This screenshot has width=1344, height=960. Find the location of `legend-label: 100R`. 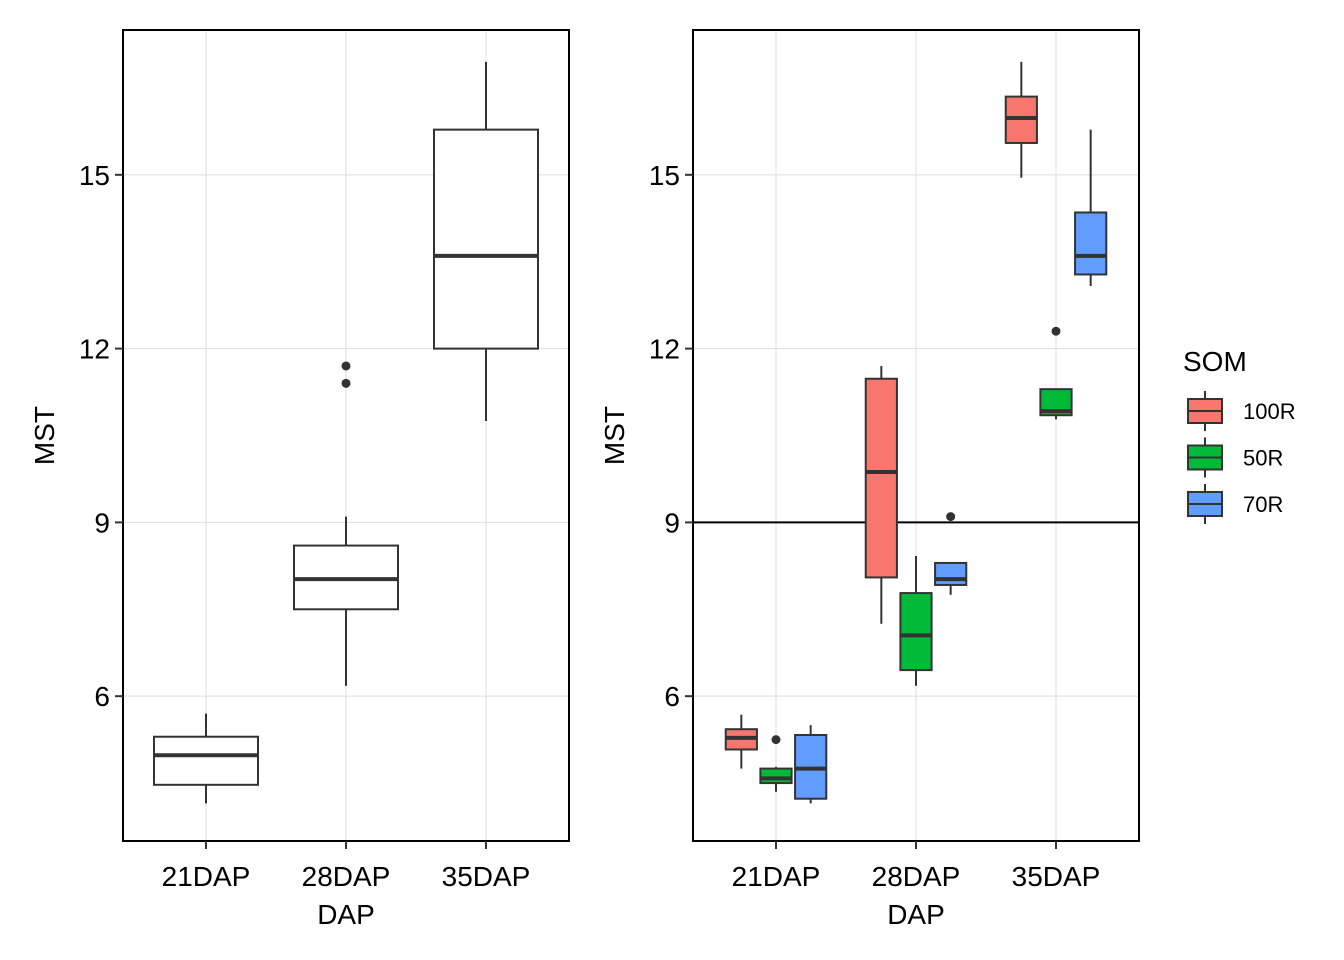

legend-label: 100R is located at coordinates (1269, 411).